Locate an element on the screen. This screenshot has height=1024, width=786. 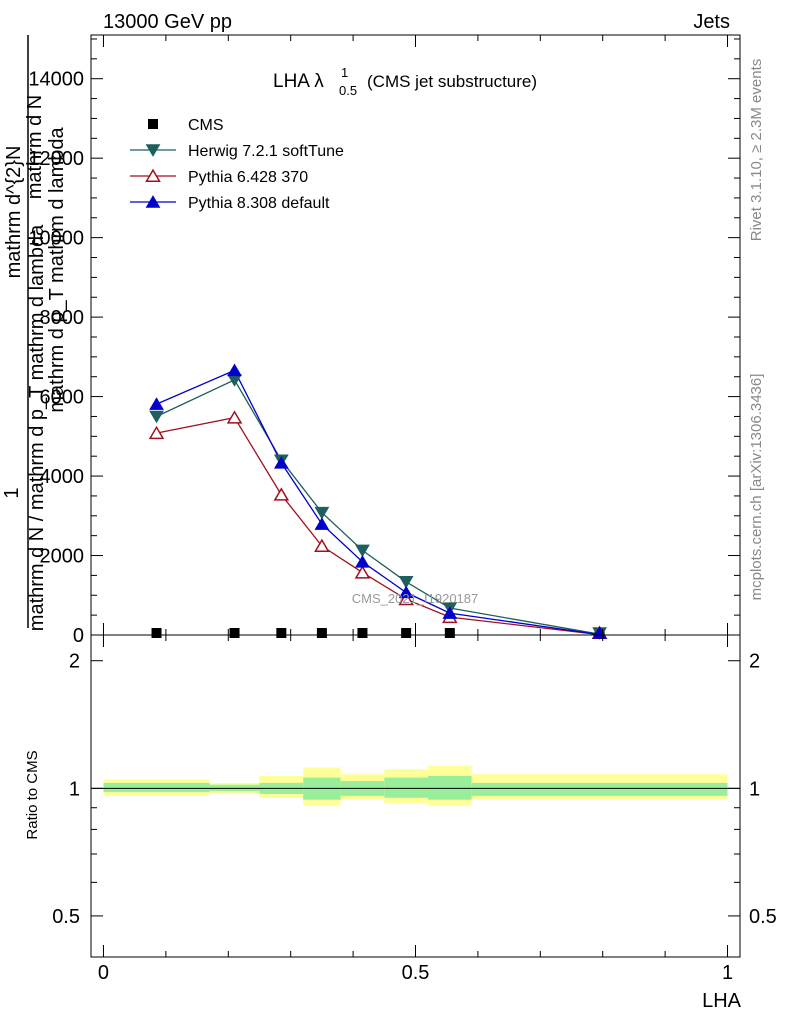
legend-label-cms: CMS is located at coordinates (206, 125).